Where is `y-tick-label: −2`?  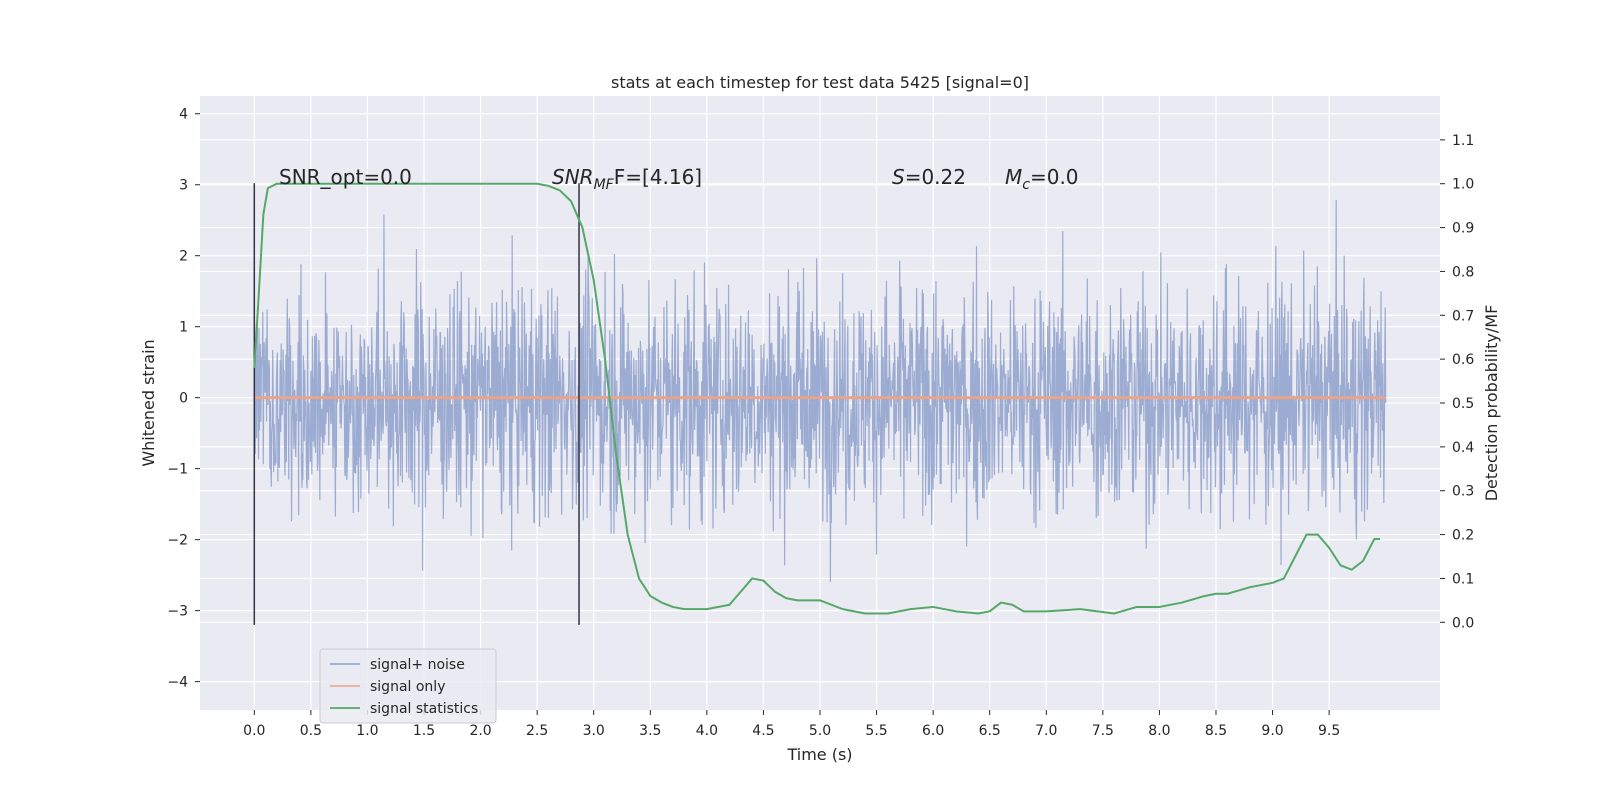
y-tick-label: −2 is located at coordinates (177, 541).